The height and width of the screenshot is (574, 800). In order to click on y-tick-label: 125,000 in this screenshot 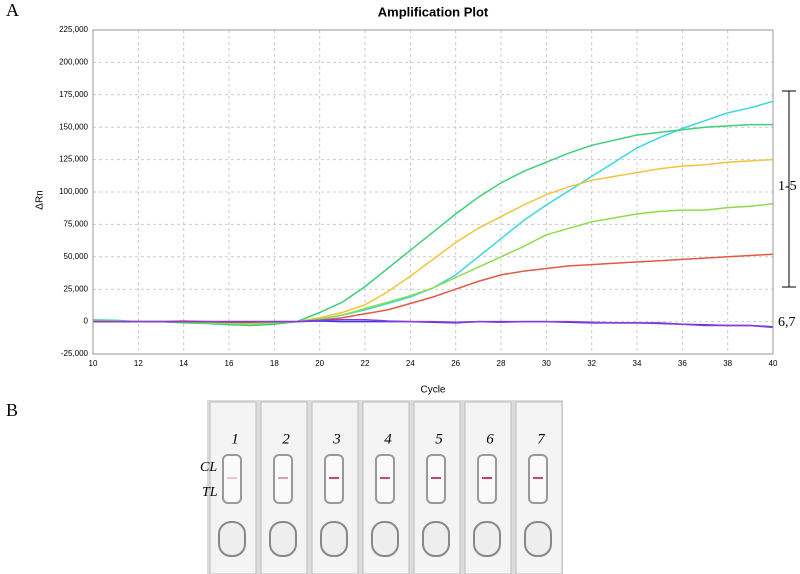, I will do `click(73, 159)`.